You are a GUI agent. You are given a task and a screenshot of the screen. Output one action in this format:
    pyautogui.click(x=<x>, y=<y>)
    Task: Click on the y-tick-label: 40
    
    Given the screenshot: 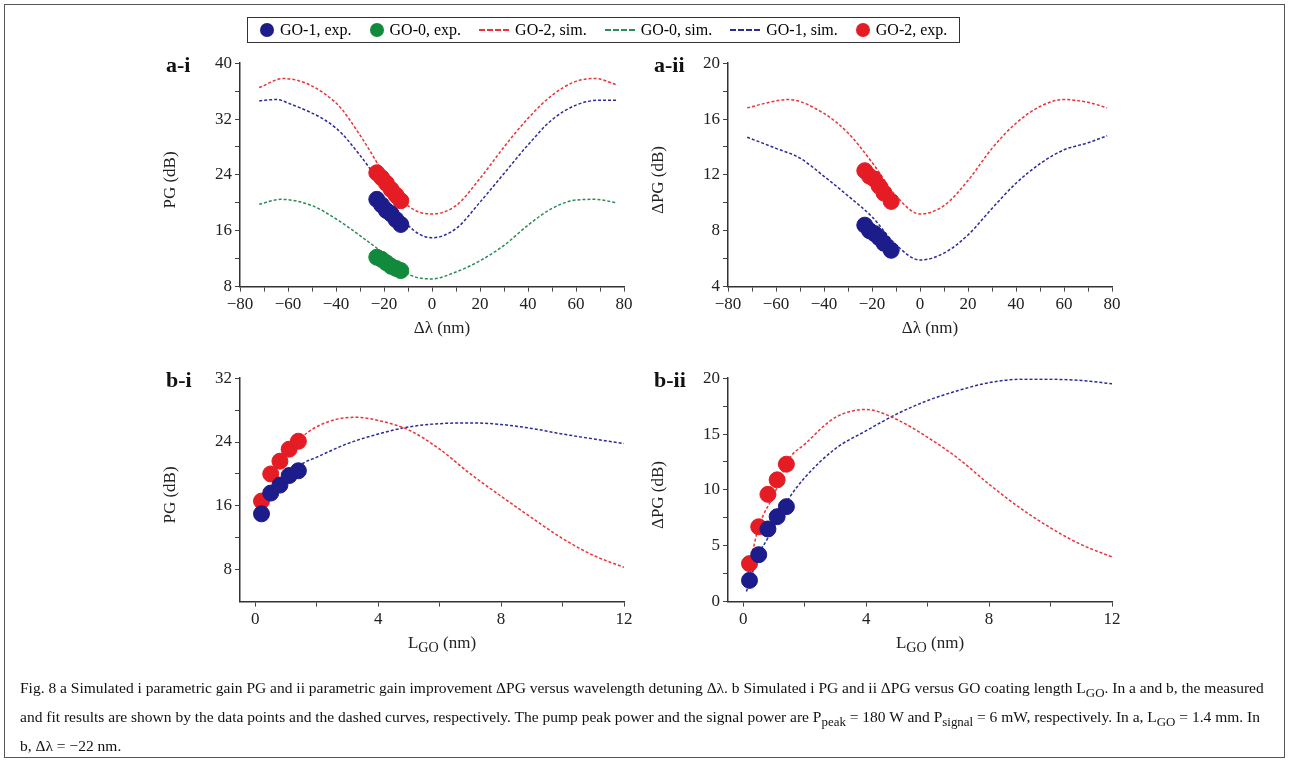 What is the action you would take?
    pyautogui.click(x=223, y=62)
    